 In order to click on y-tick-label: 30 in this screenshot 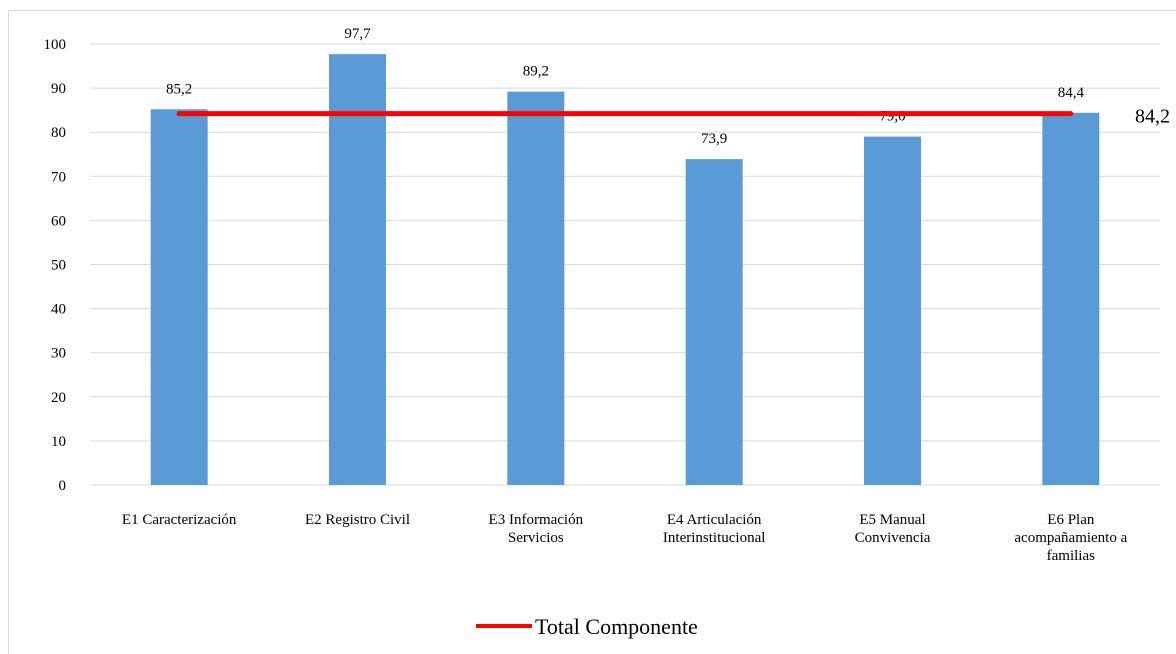, I will do `click(58, 354)`.